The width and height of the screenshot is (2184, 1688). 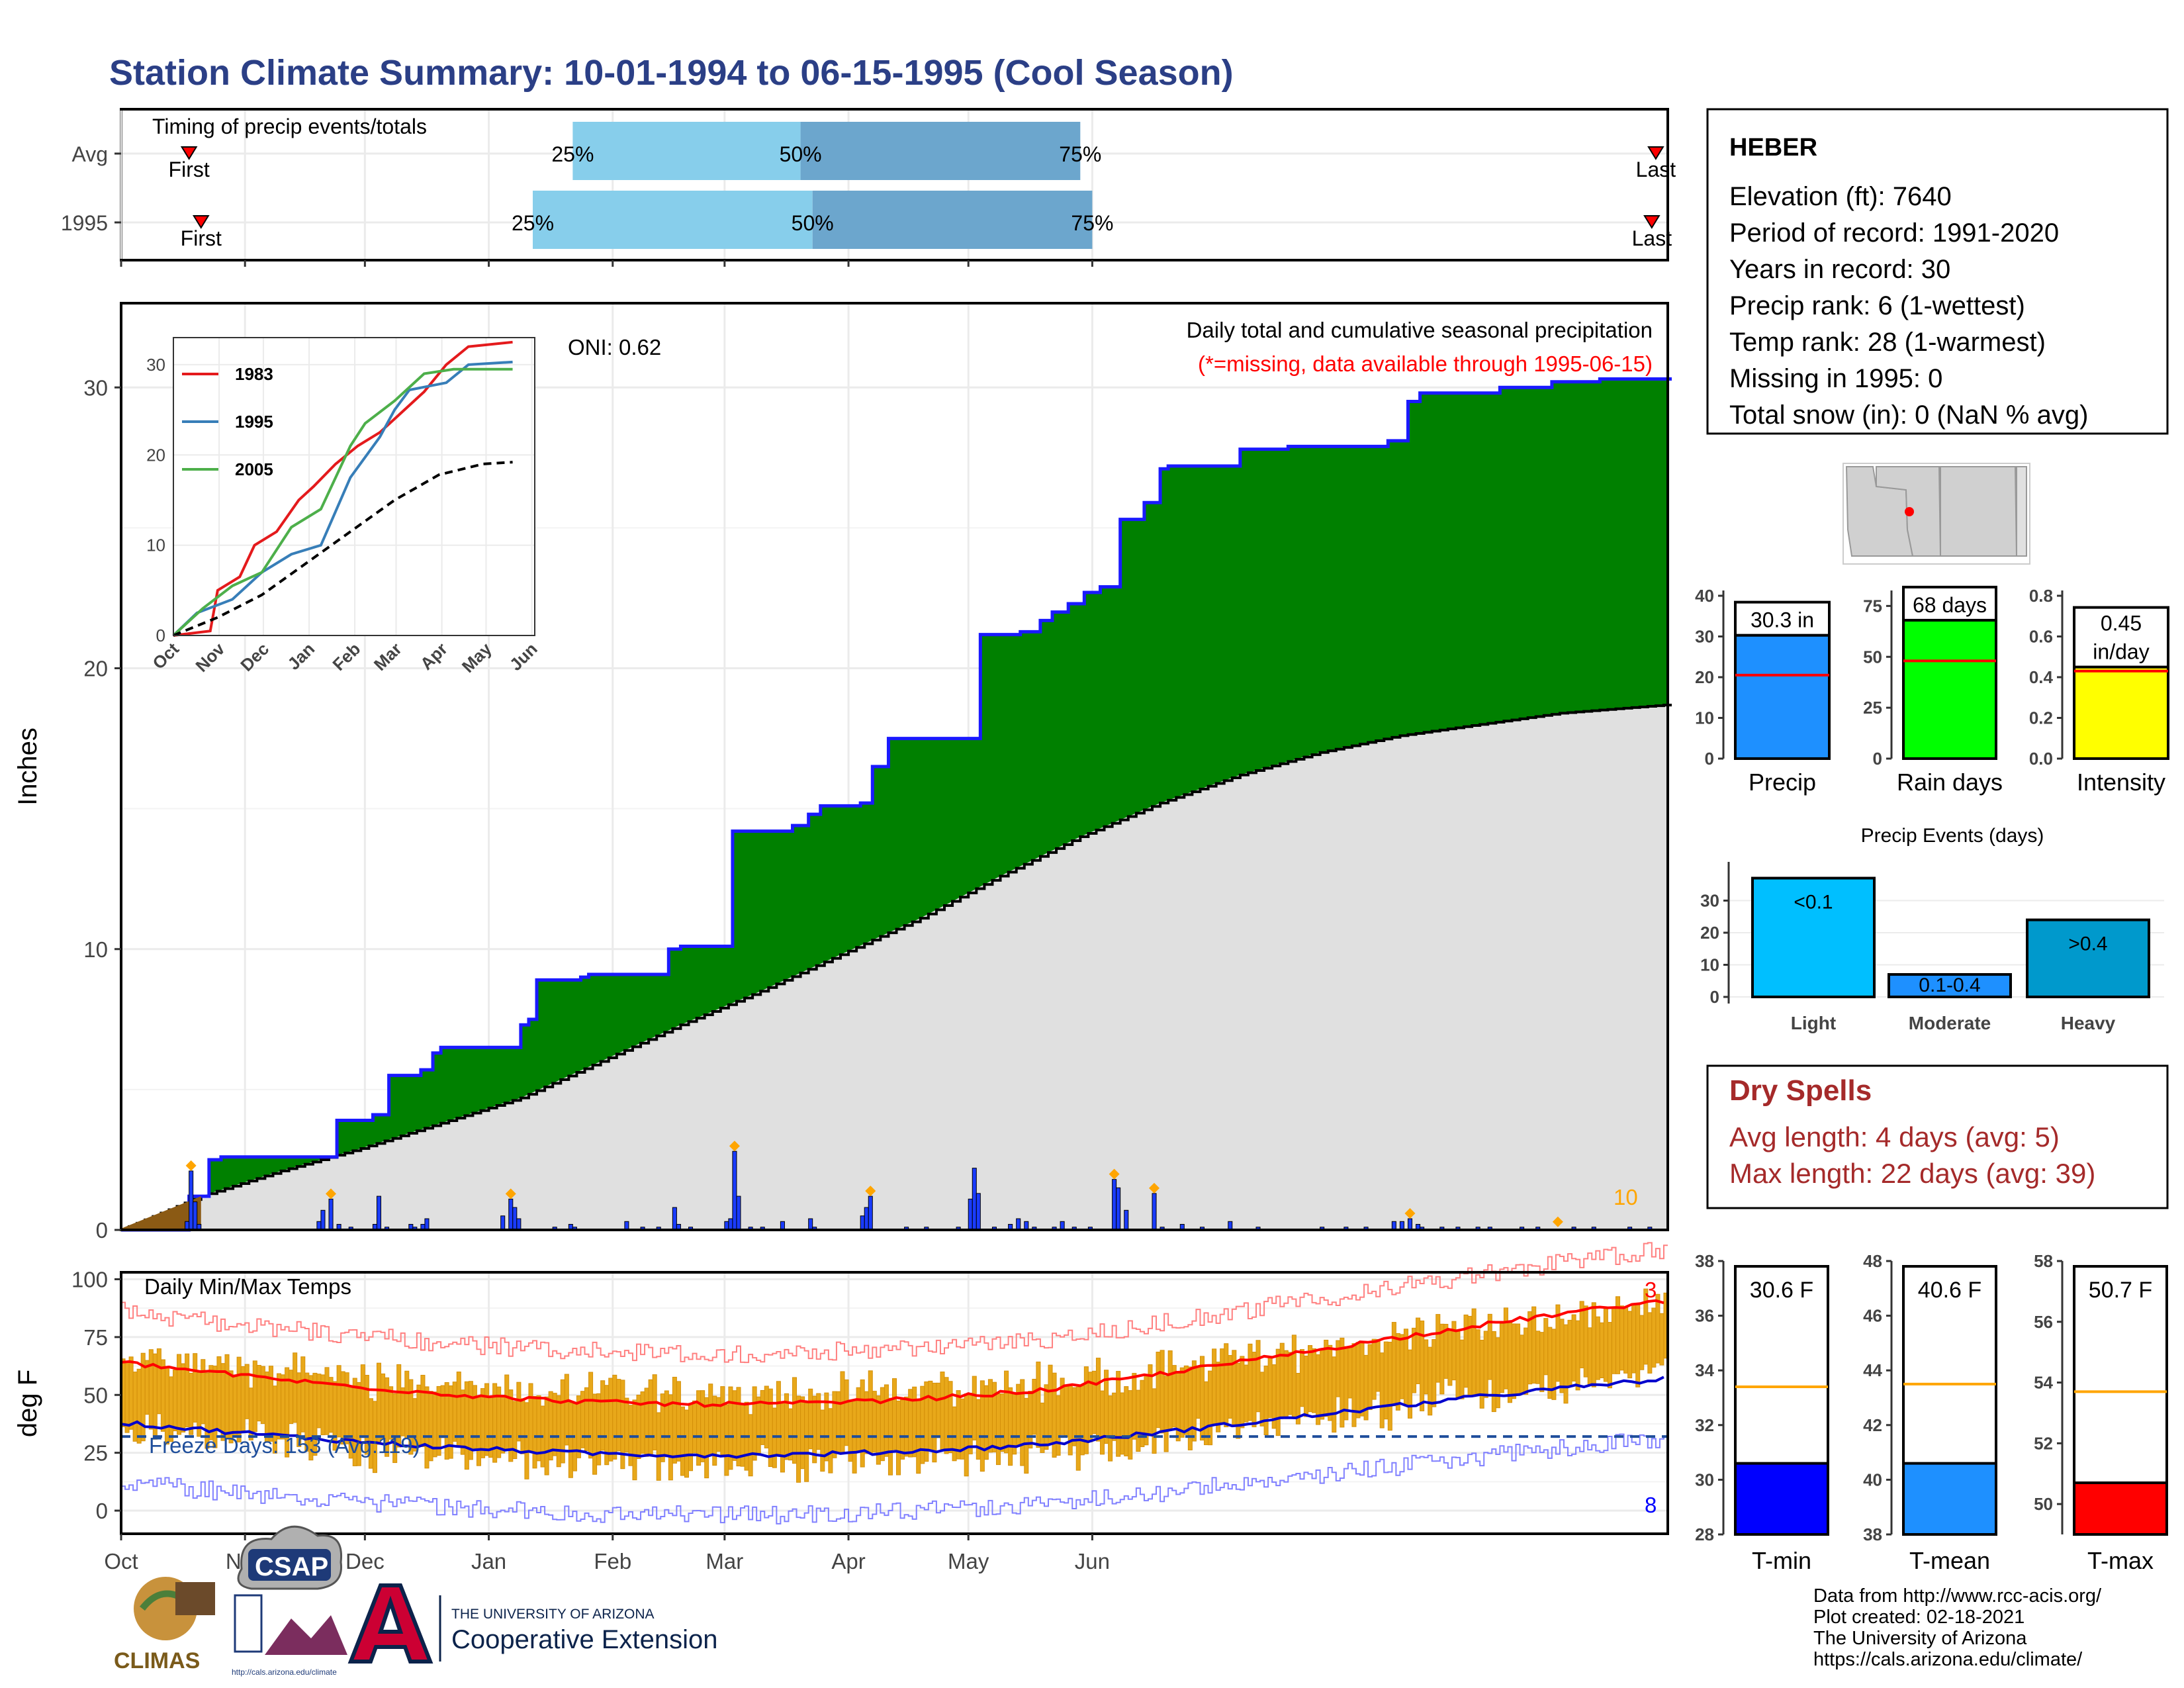 What do you see at coordinates (2043, 1504) in the screenshot?
I see `temp-summary-ytick-label: 50` at bounding box center [2043, 1504].